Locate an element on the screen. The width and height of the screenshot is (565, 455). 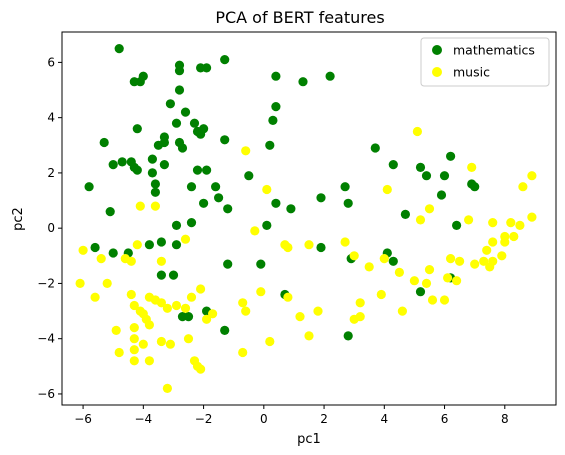
legend-label-mathematics: mathematics is located at coordinates (494, 50).